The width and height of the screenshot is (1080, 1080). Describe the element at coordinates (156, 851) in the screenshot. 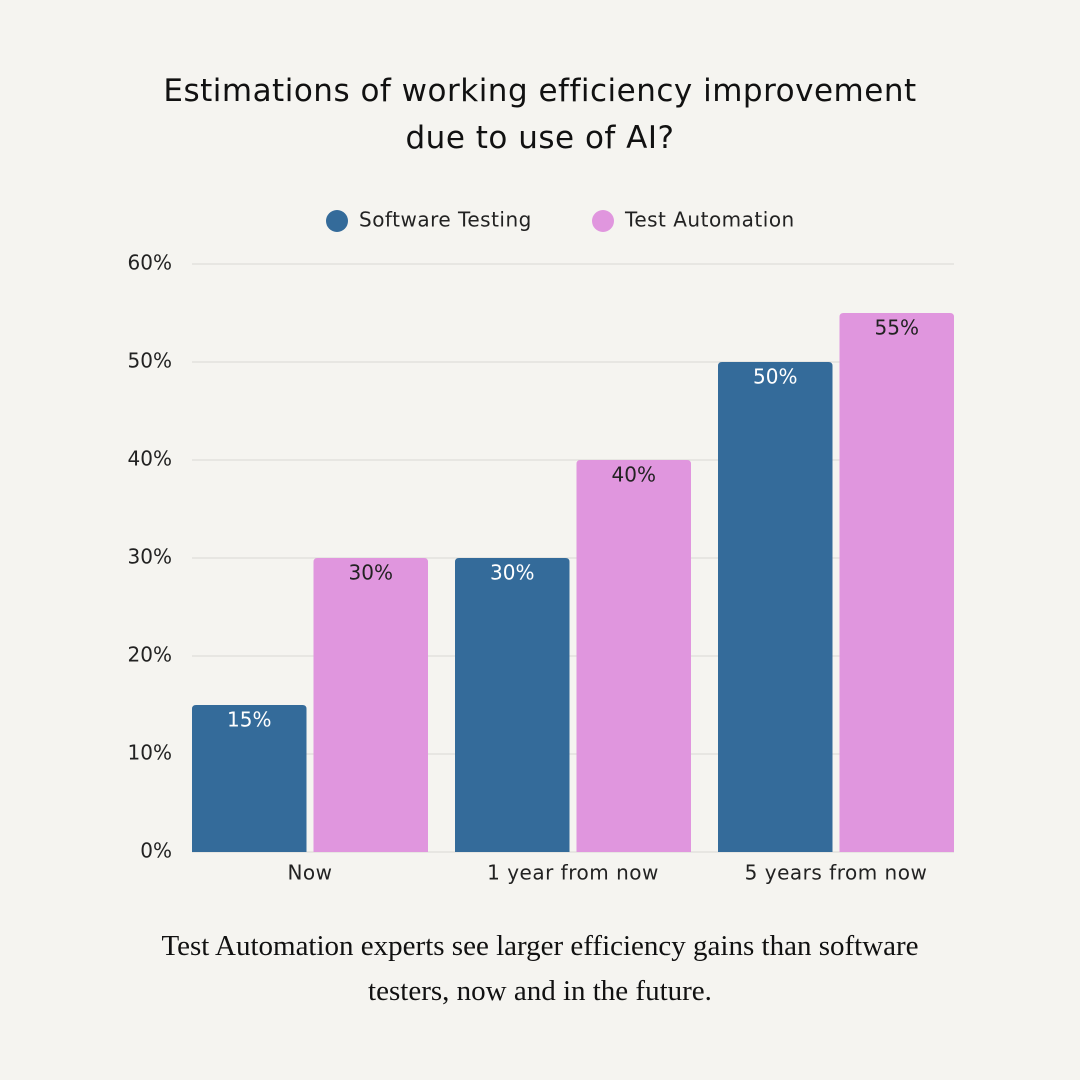

I see `y-tick-label: 0%` at that location.